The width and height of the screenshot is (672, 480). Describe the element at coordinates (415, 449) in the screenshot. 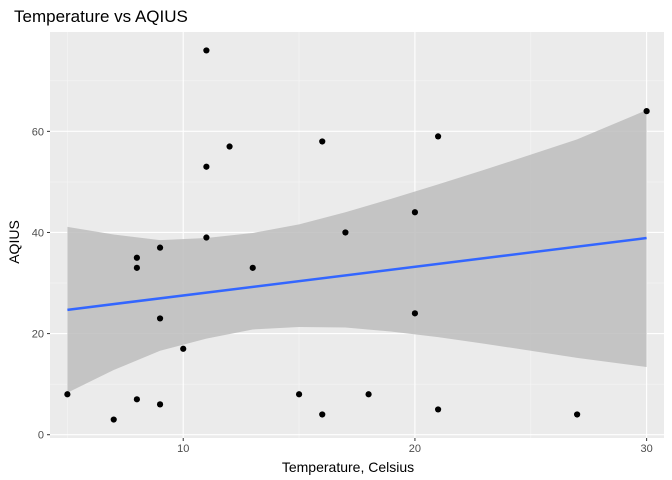

I see `x-tick-label: 20` at that location.